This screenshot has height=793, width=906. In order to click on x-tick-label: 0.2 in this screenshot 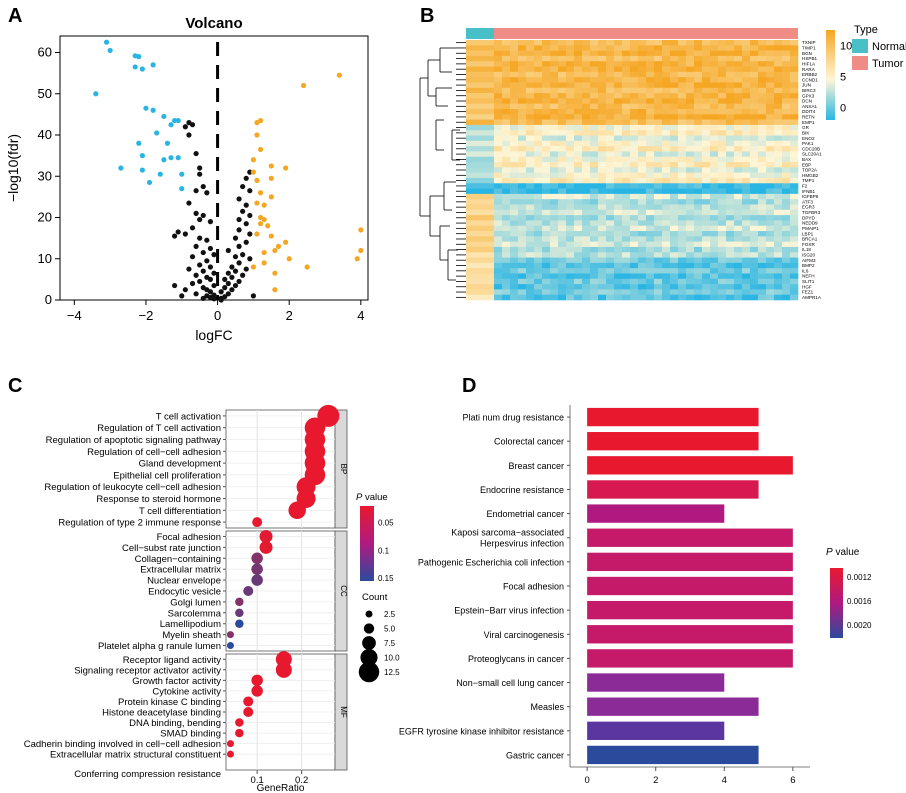, I will do `click(301, 780)`.